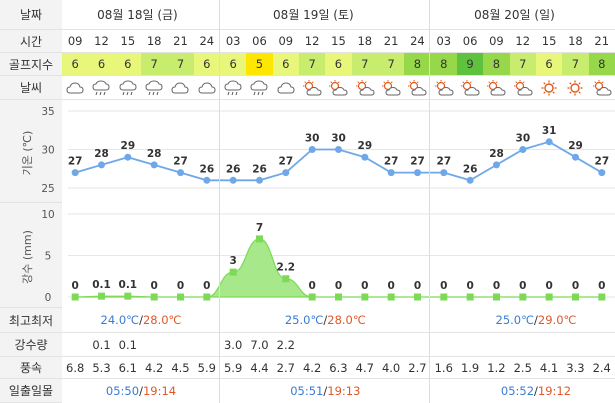 This screenshot has width=615, height=403. I want to click on min-temp: 24.0℃, so click(120, 320).